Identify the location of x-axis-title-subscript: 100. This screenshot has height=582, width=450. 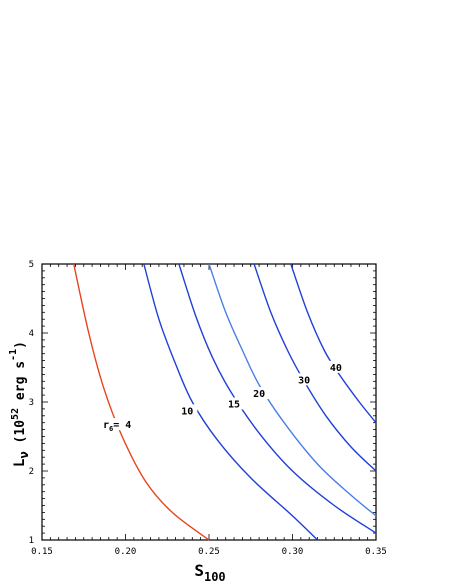
(215, 576).